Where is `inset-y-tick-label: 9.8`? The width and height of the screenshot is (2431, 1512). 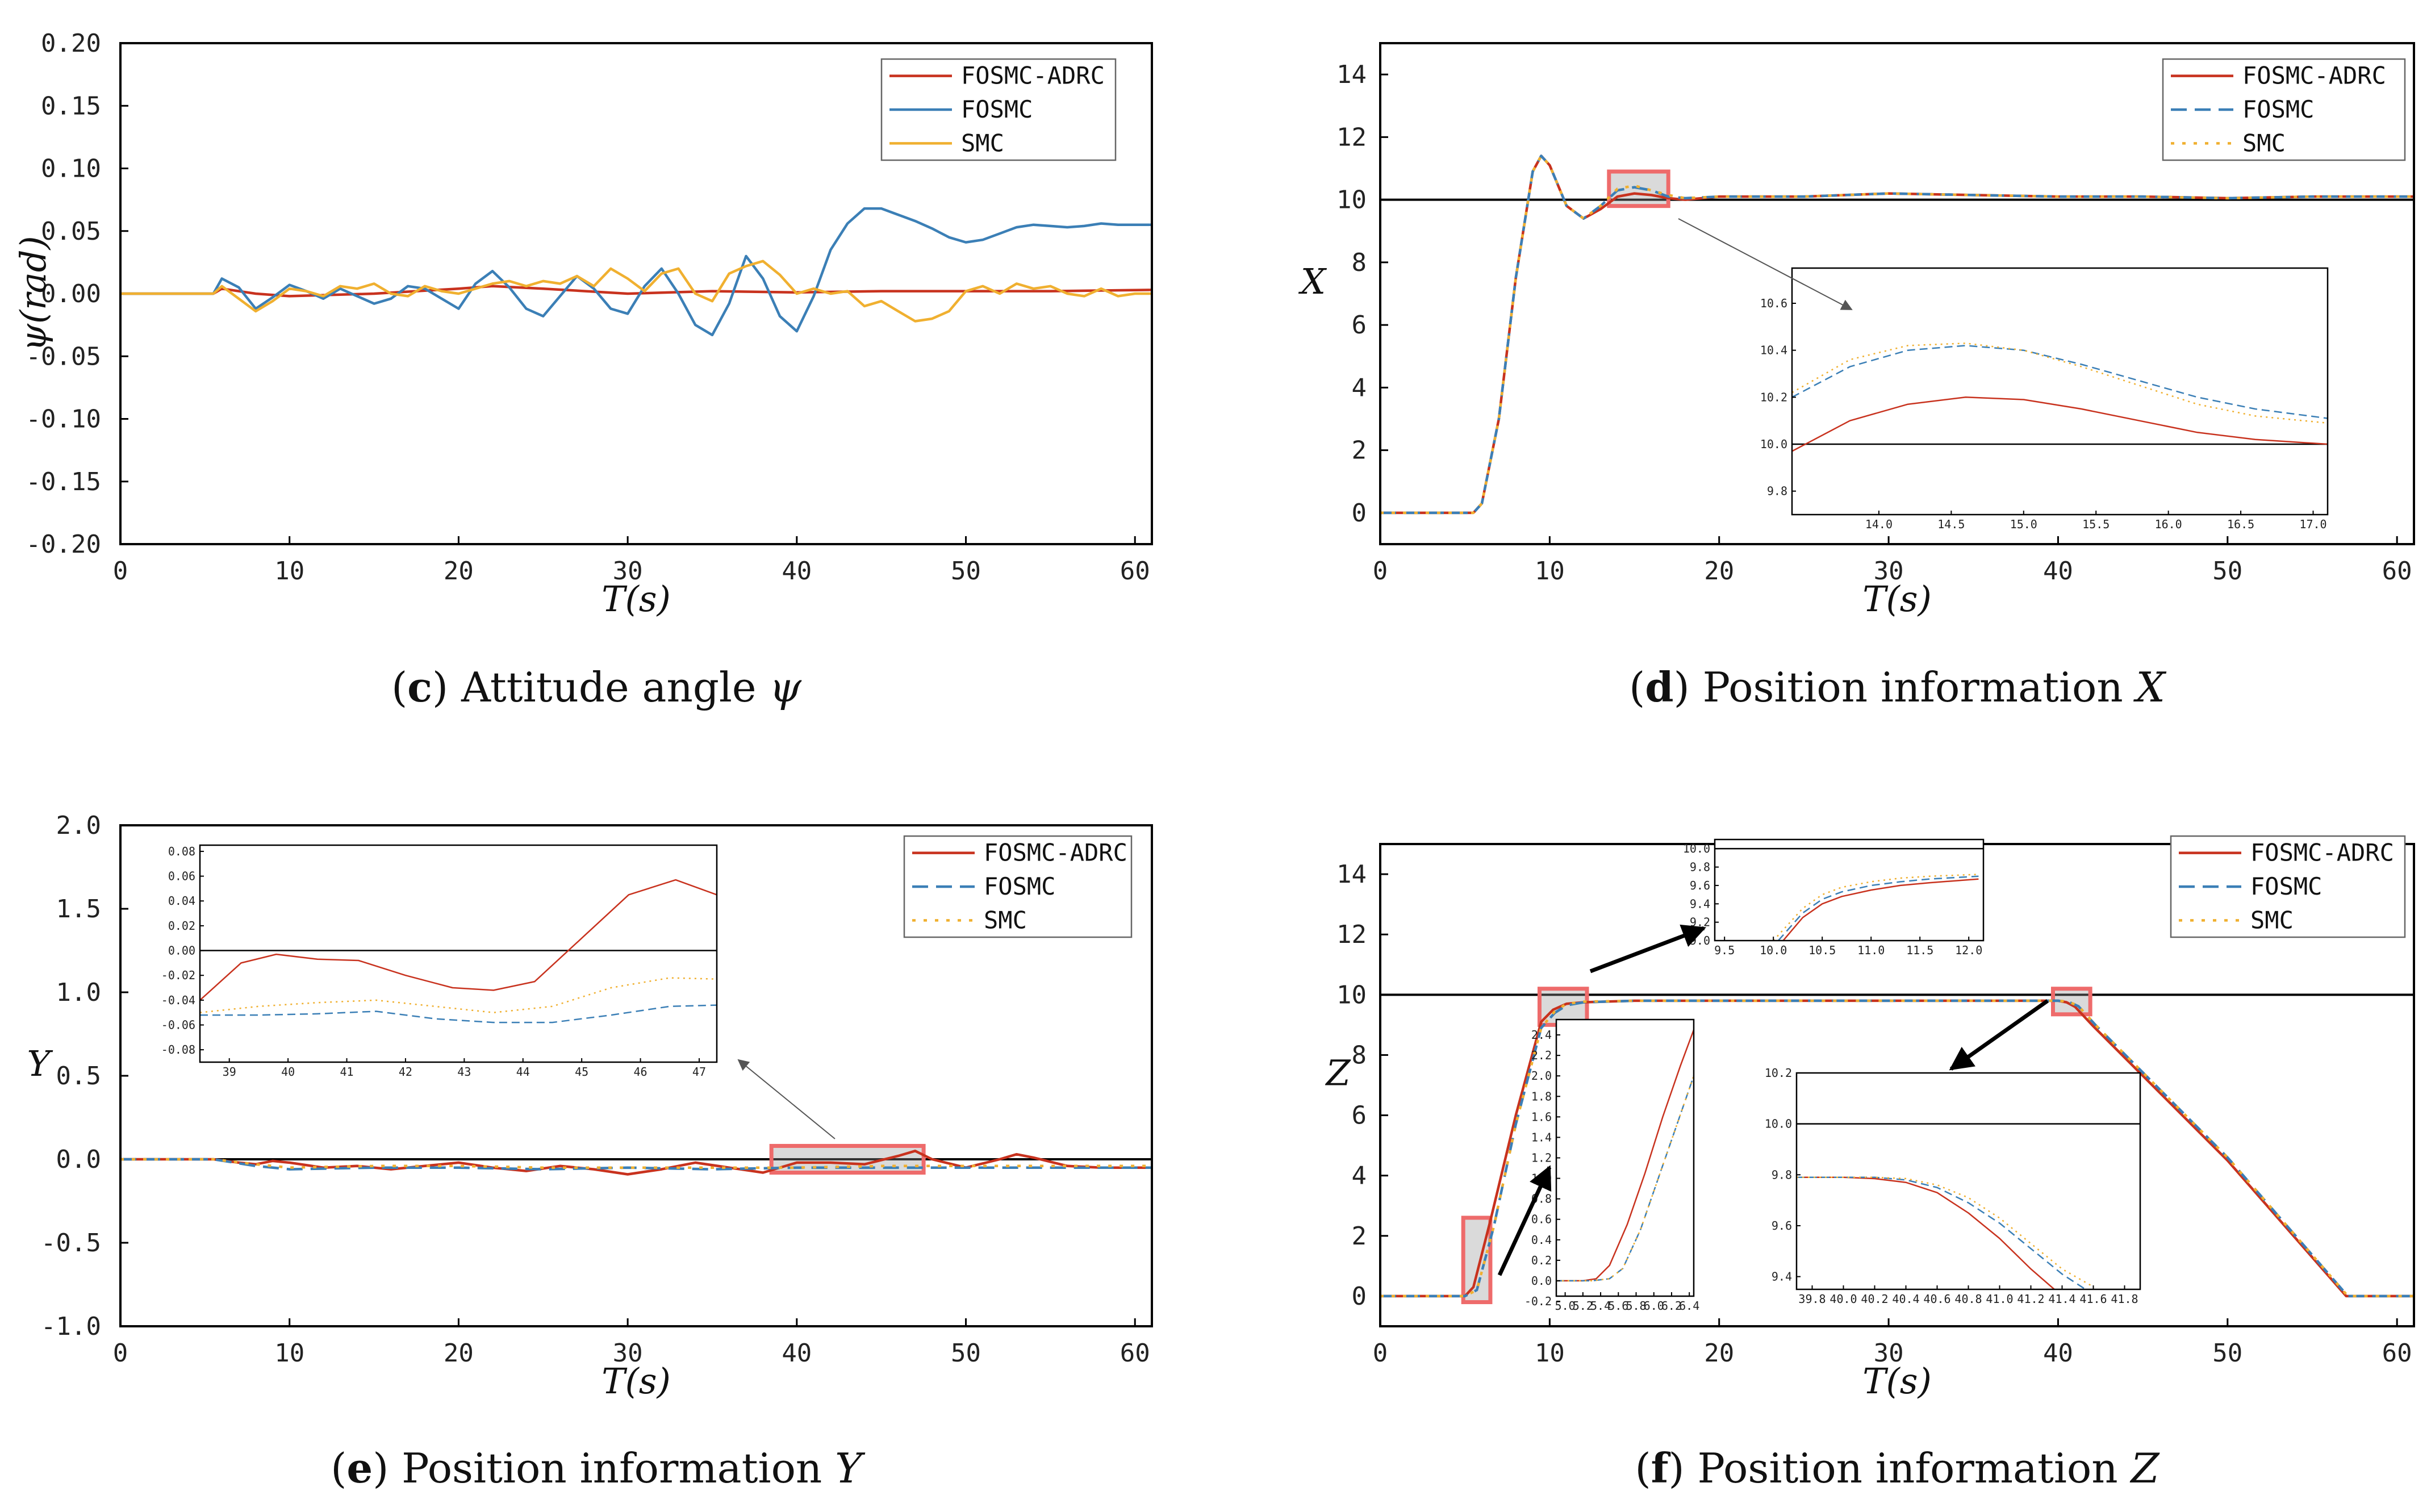 inset-y-tick-label: 9.8 is located at coordinates (1700, 867).